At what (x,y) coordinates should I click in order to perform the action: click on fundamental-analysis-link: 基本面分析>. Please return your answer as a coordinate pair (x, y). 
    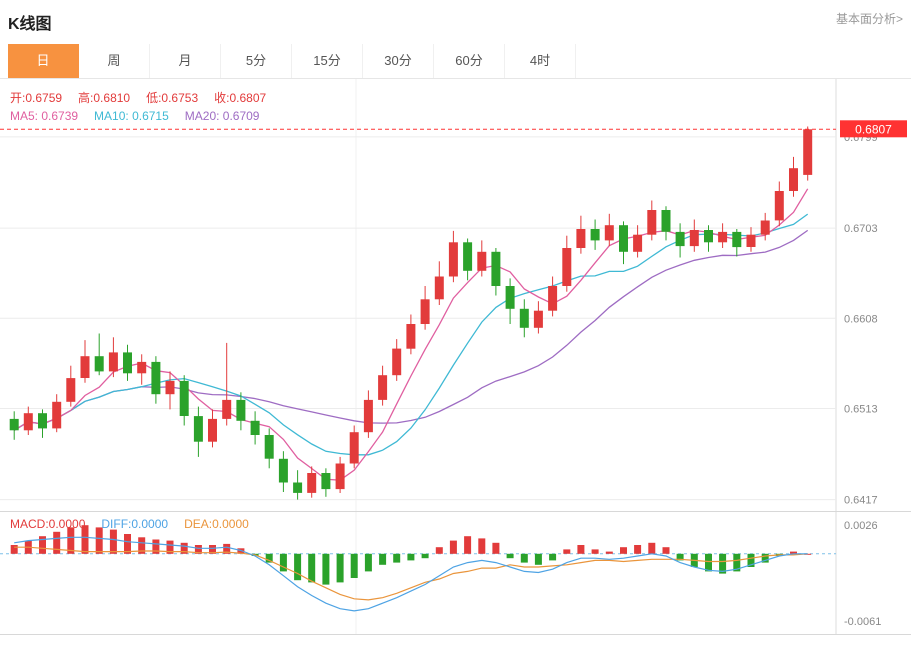
    Looking at the image, I should click on (869, 19).